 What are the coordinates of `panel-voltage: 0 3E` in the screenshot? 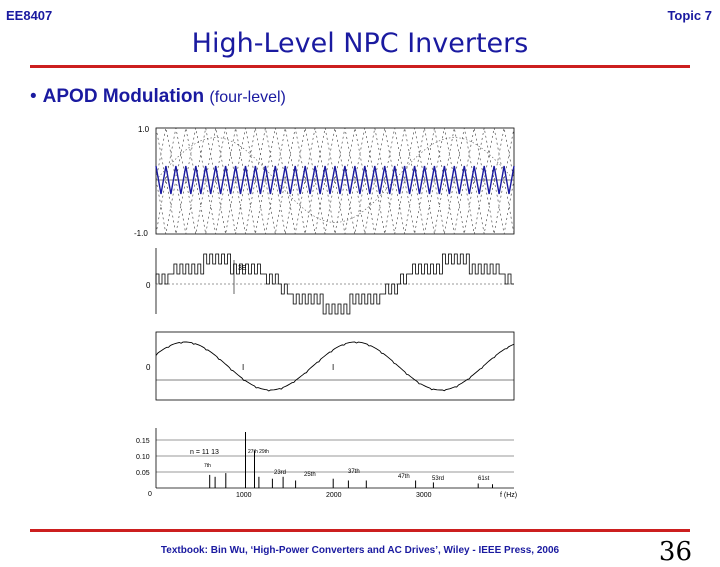 It's located at (330, 281).